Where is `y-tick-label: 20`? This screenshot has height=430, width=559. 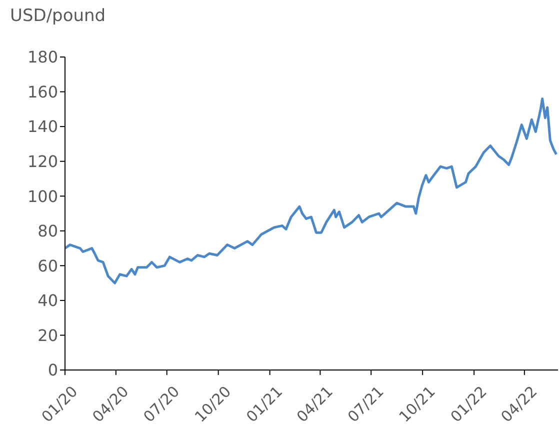 y-tick-label: 20 is located at coordinates (48, 335).